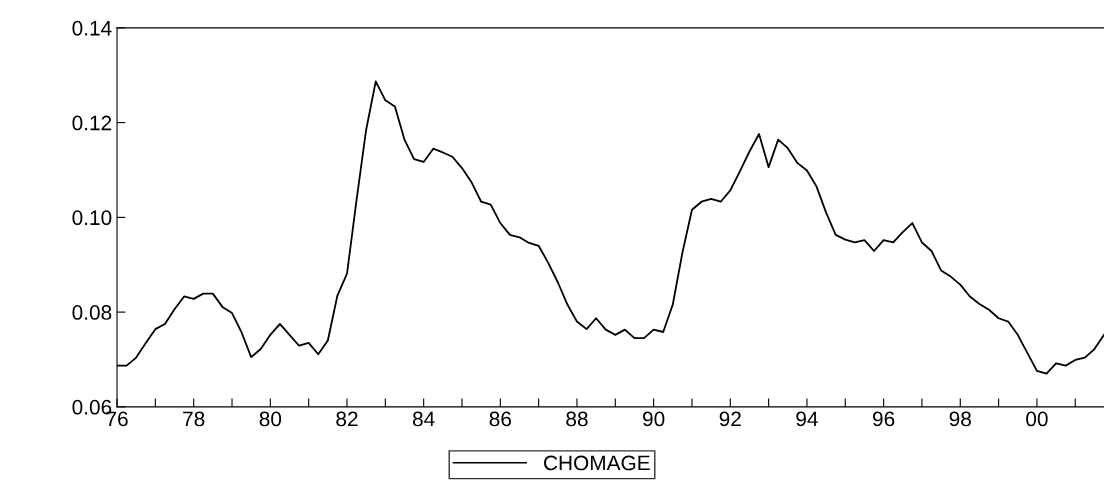 This screenshot has width=1104, height=489. Describe the element at coordinates (194, 419) in the screenshot. I see `x-tick-label: 78` at that location.